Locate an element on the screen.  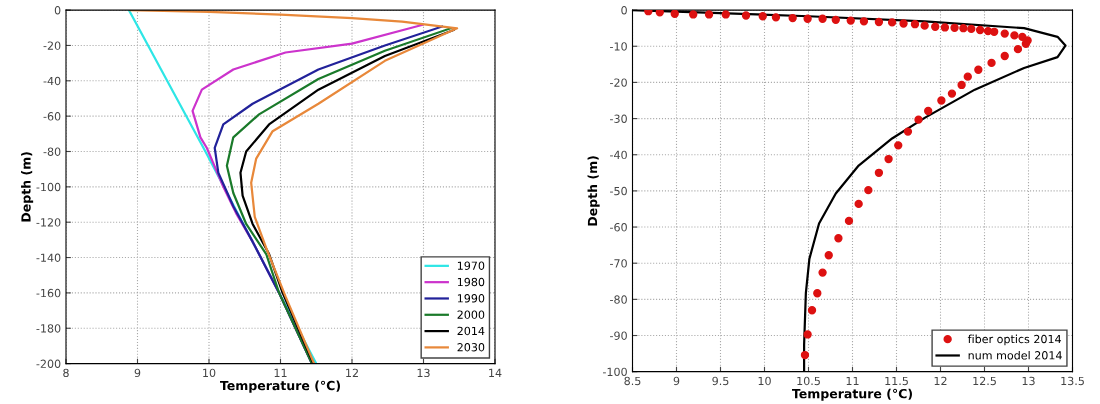
legend-label: 1970 is located at coordinates (471, 265).